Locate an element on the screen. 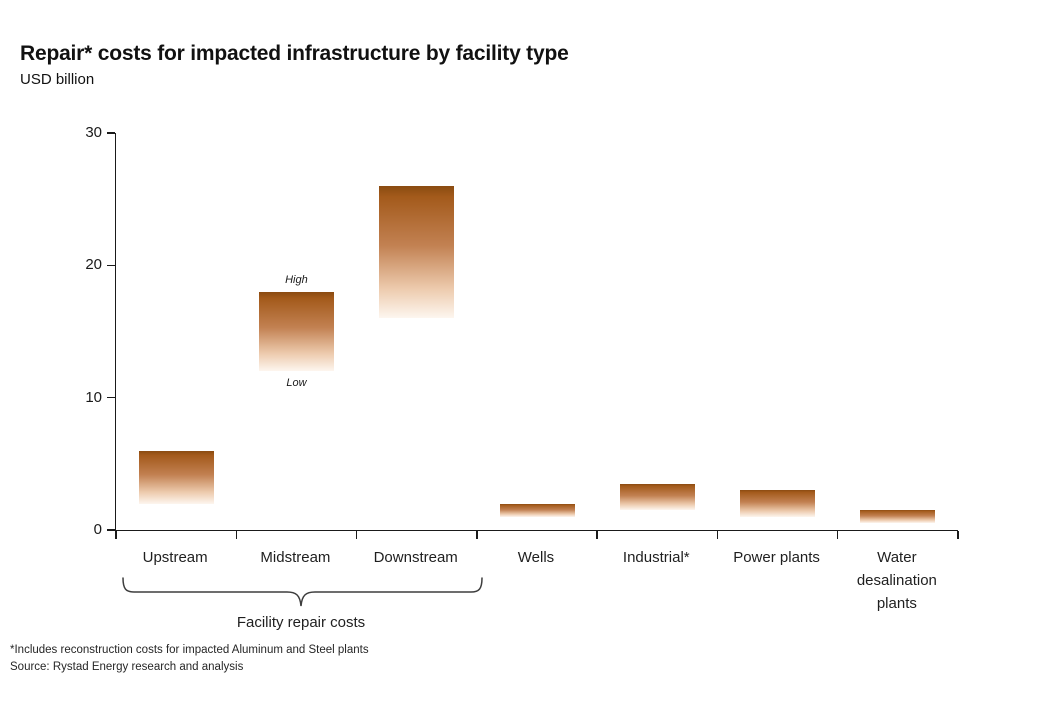 This screenshot has width=1040, height=720. bar-wells is located at coordinates (537, 510).